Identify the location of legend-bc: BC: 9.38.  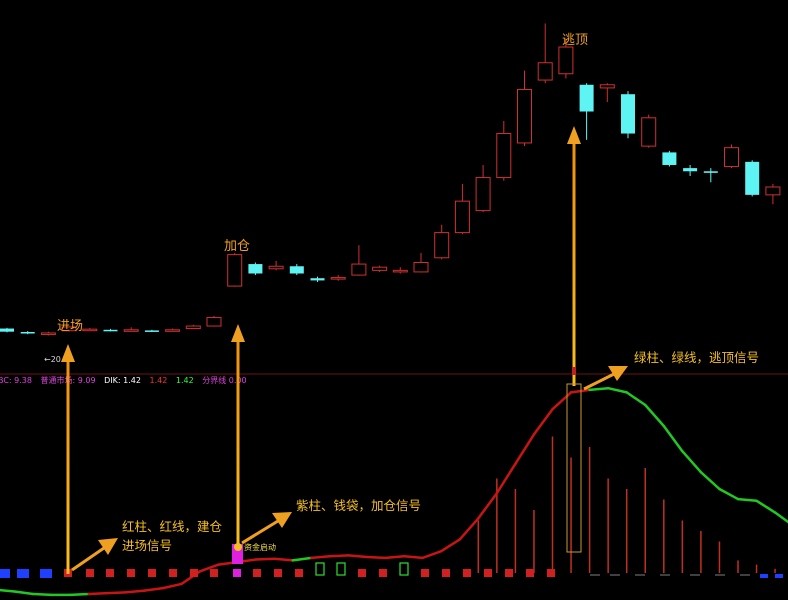
(16, 380).